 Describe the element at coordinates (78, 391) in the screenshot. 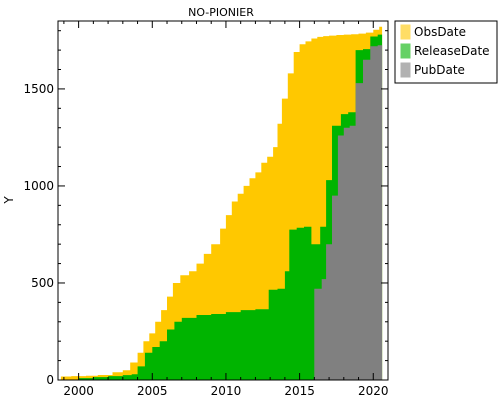

I see `x-tick-label: 2000` at that location.